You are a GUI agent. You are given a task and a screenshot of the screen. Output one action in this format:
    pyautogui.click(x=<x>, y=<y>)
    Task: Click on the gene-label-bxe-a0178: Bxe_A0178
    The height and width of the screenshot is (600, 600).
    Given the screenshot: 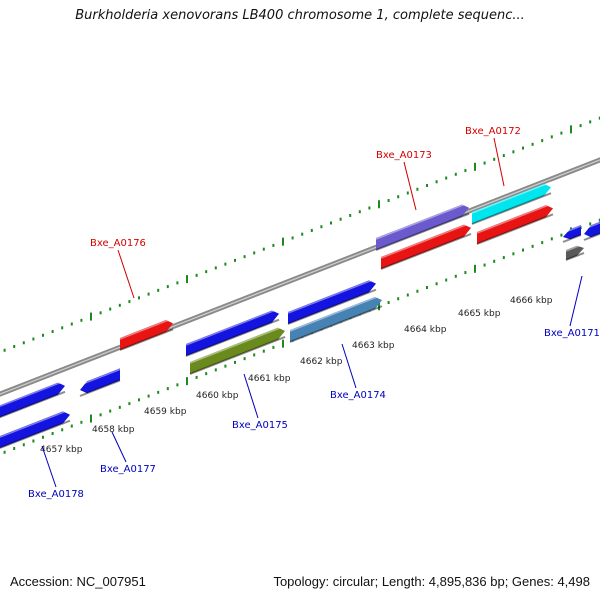 What is the action you would take?
    pyautogui.click(x=56, y=494)
    